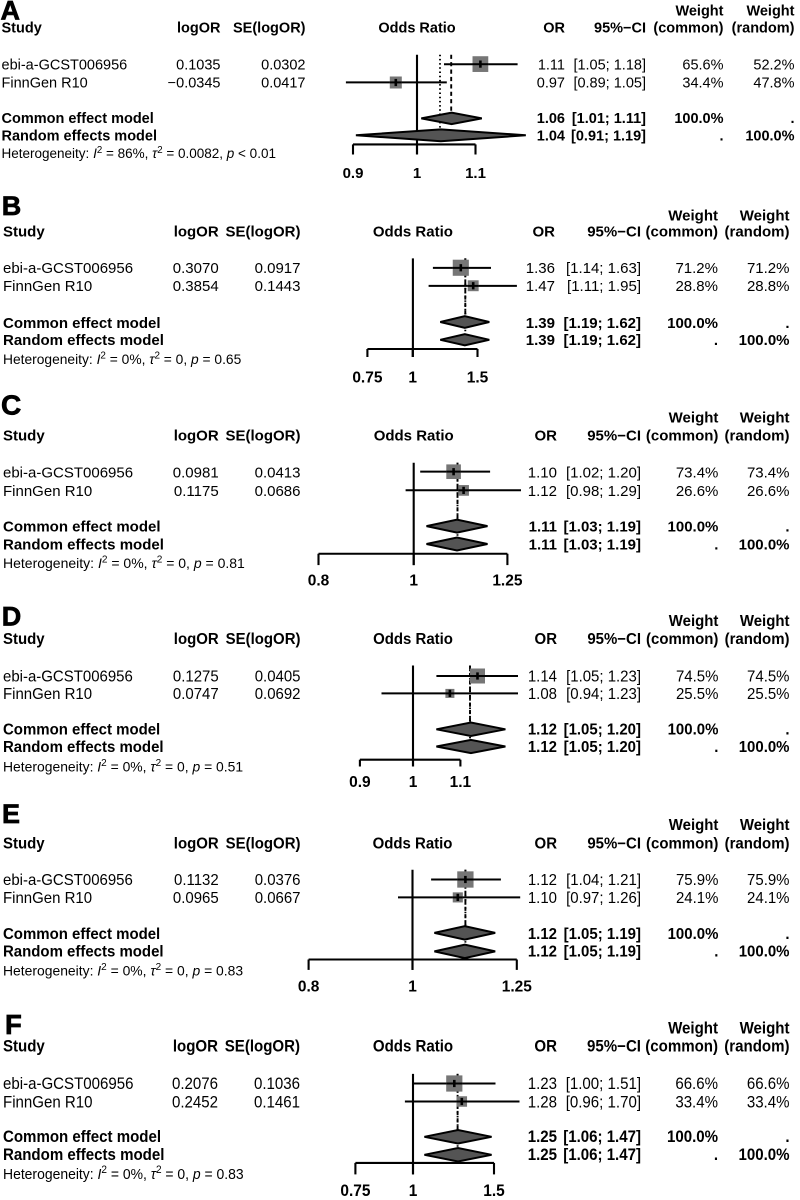  I want to click on svg-text:Heterogeneity: I2 = 0%, τ2 = 0: Heterogeneity: I2 = 0%, τ2 = 0, p = 0.83, so click(123, 970).